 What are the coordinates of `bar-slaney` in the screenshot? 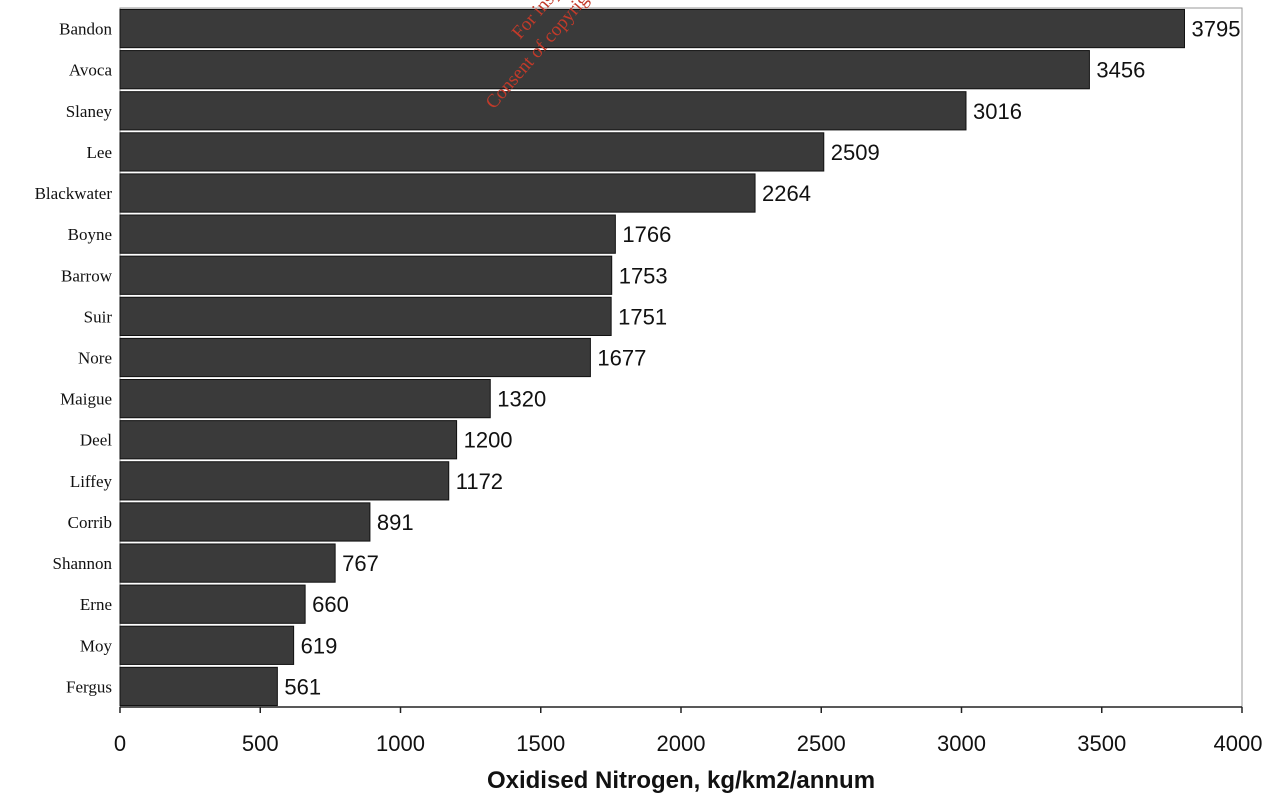 It's located at (543, 111).